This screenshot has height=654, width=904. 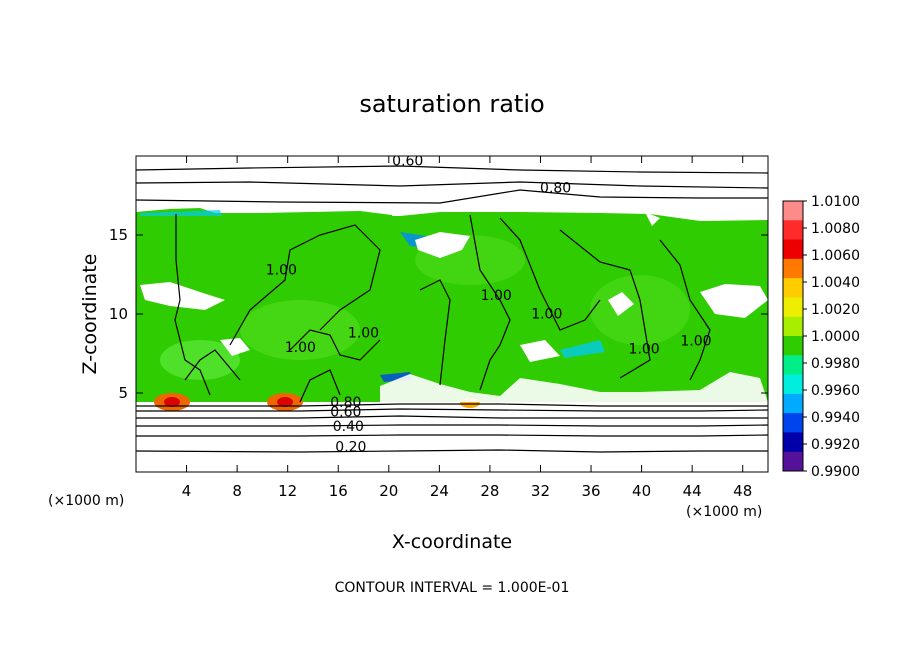 I want to click on x-tick-label: 12, so click(x=287, y=491).